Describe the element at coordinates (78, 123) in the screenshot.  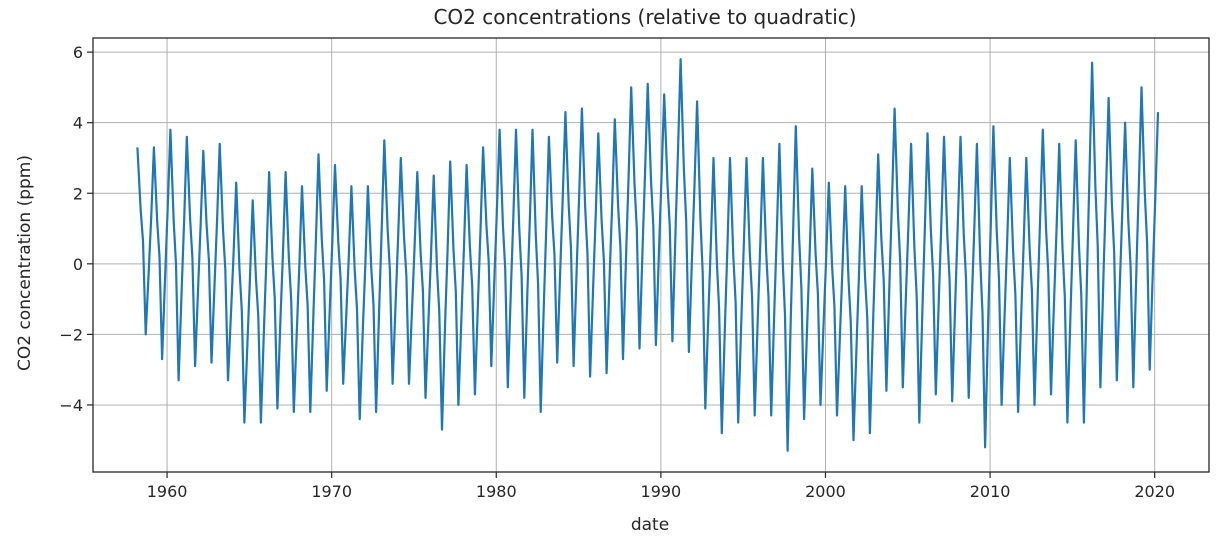
I see `y-tick-label: 4` at that location.